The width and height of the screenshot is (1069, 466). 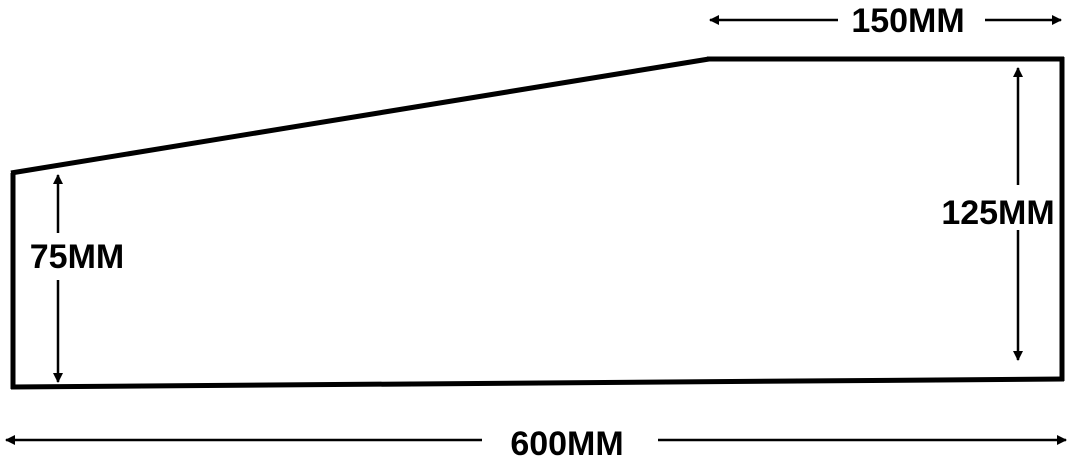 I want to click on left-dimension-label: 75MM, so click(x=77, y=257).